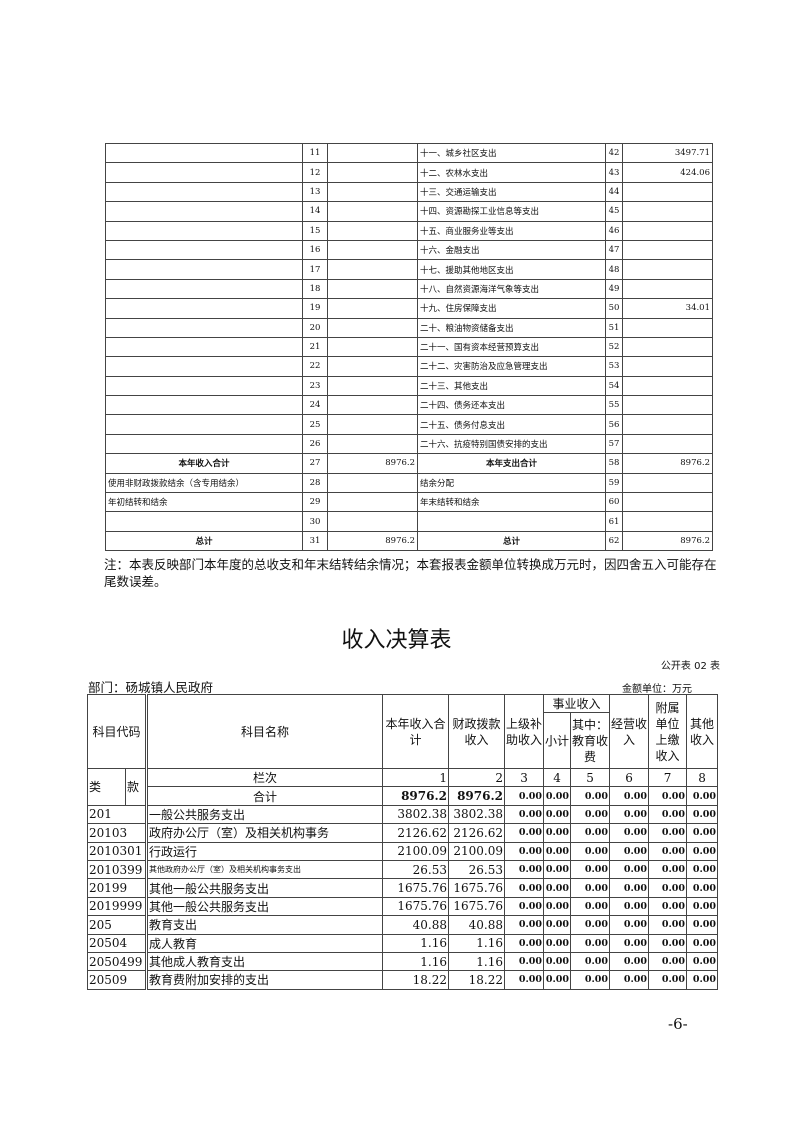  I want to click on total-label: 合计, so click(264, 796).